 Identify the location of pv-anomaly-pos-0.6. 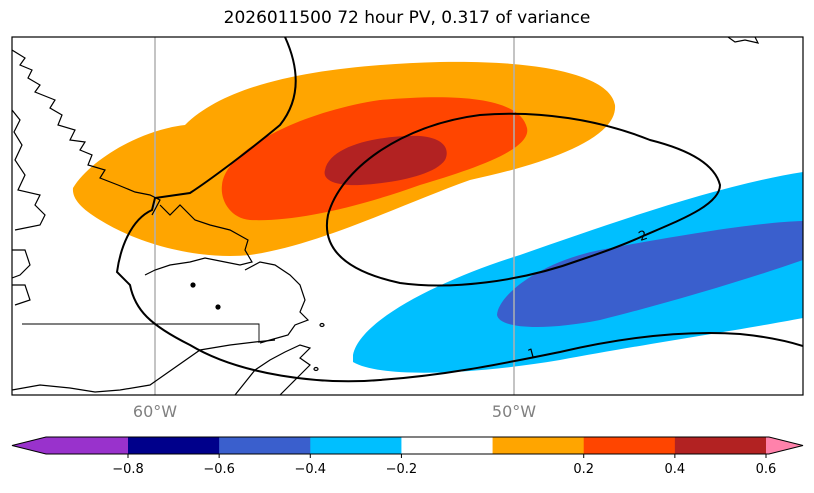
(385, 160).